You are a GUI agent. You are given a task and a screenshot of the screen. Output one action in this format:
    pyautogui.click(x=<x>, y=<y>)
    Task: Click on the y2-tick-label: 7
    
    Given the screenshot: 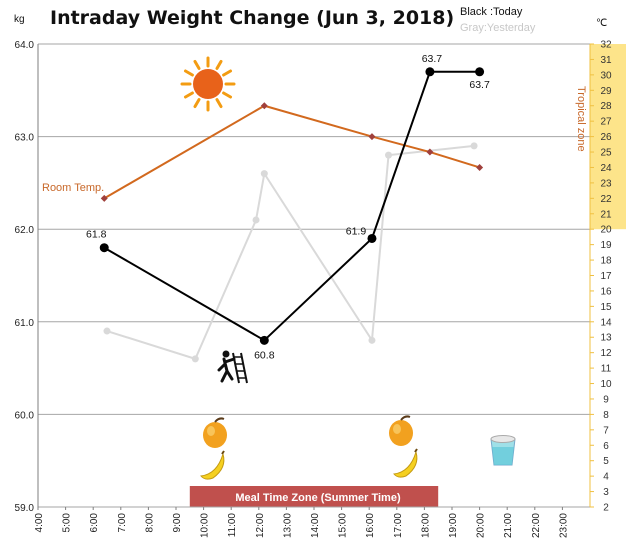 What is the action you would take?
    pyautogui.click(x=606, y=430)
    